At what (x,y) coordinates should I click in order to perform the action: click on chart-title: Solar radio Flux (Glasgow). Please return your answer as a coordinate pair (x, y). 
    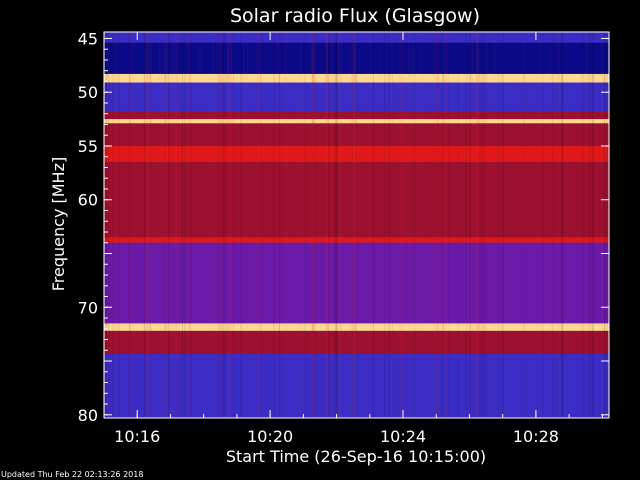
    Looking at the image, I should click on (355, 16).